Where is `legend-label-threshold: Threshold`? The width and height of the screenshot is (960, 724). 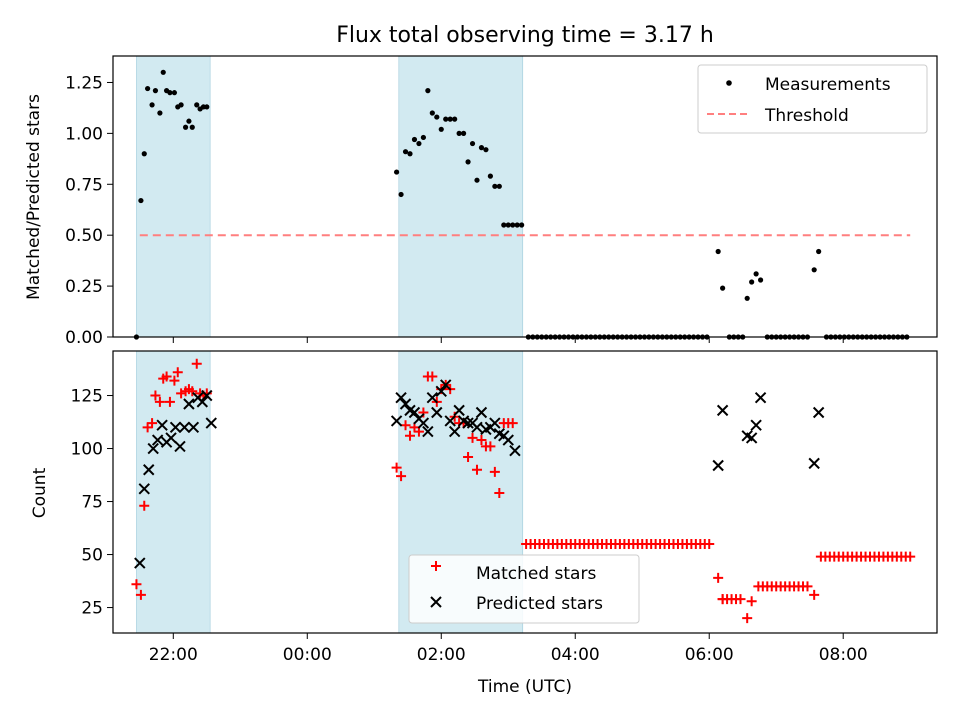
legend-label-threshold: Threshold is located at coordinates (806, 116).